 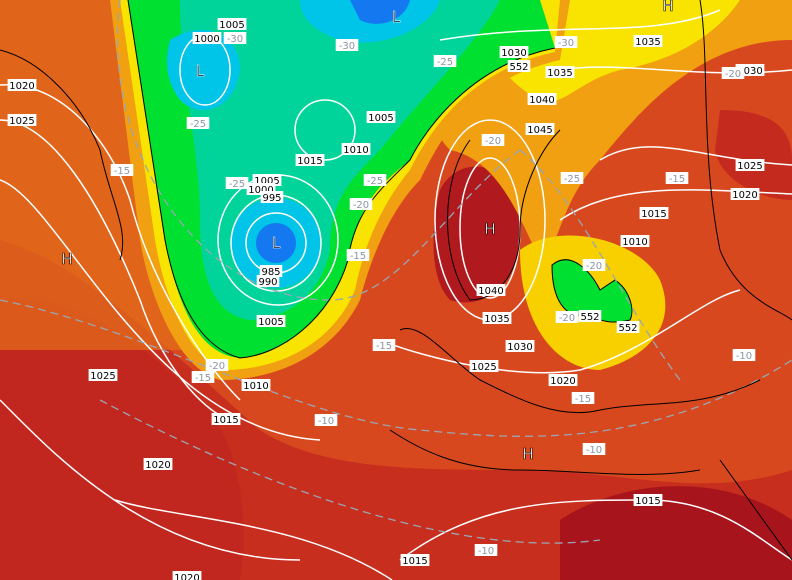 I want to click on isobar-label: 1045, so click(x=539, y=130).